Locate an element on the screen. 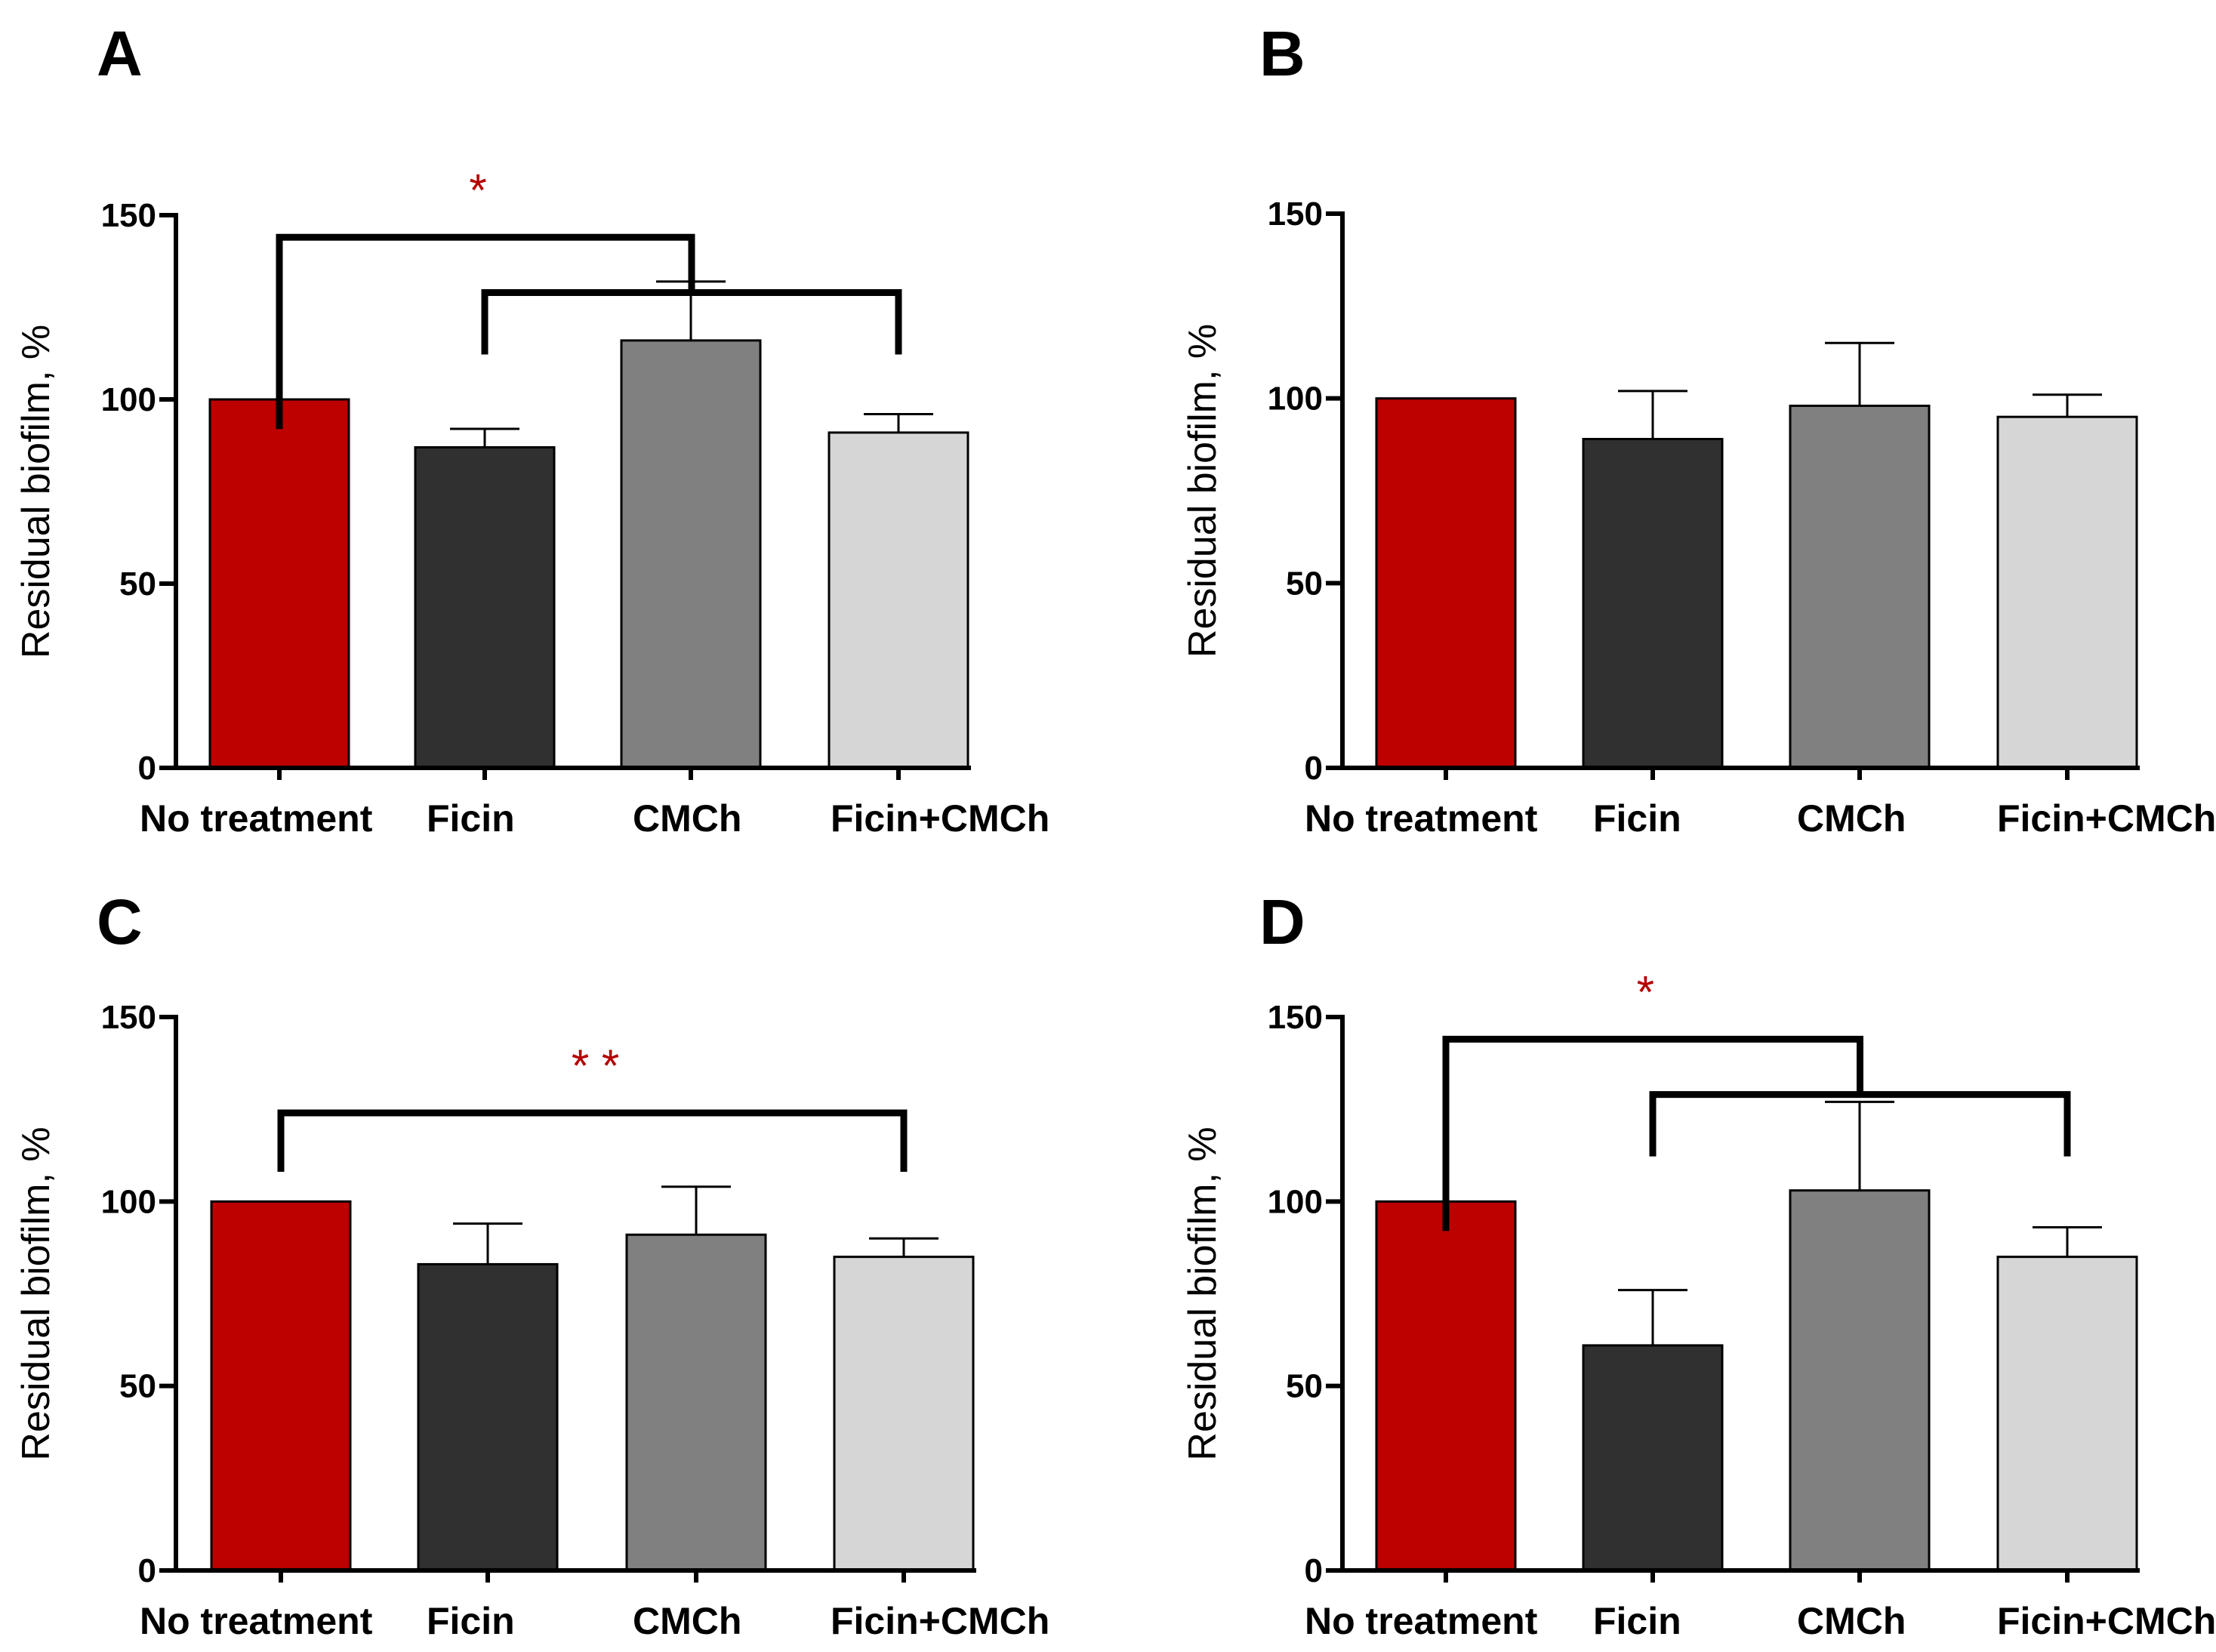  panel-letter: D is located at coordinates (1282, 921).